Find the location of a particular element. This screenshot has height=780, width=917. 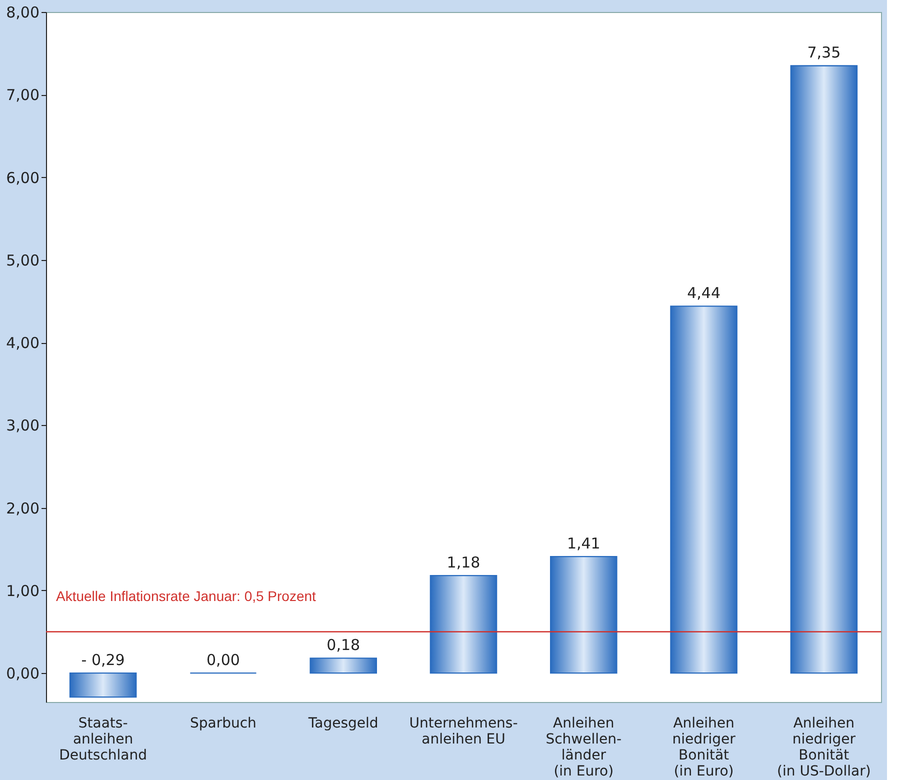

x-tick-label: Anleihen niedriger Bonität (in Euro) is located at coordinates (704, 748).